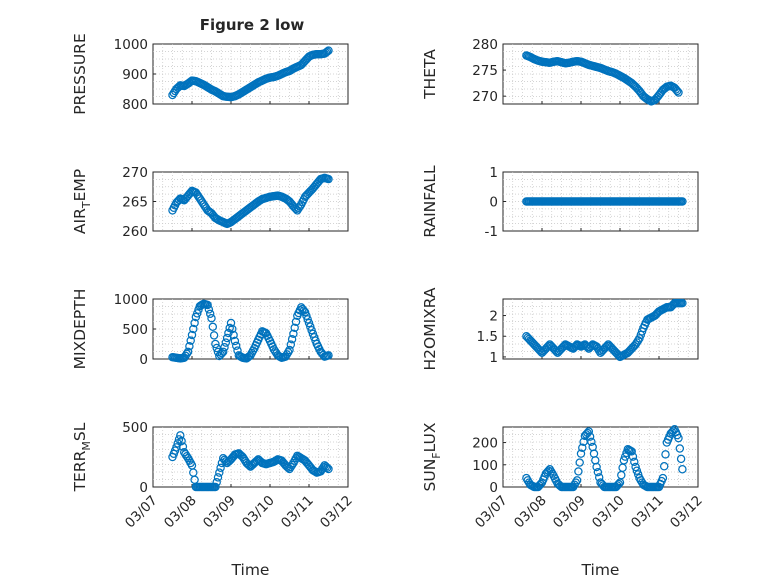 The width and height of the screenshot is (778, 583). Describe the element at coordinates (430, 328) in the screenshot. I see `y-axis-label: H2OMIXRA` at that location.